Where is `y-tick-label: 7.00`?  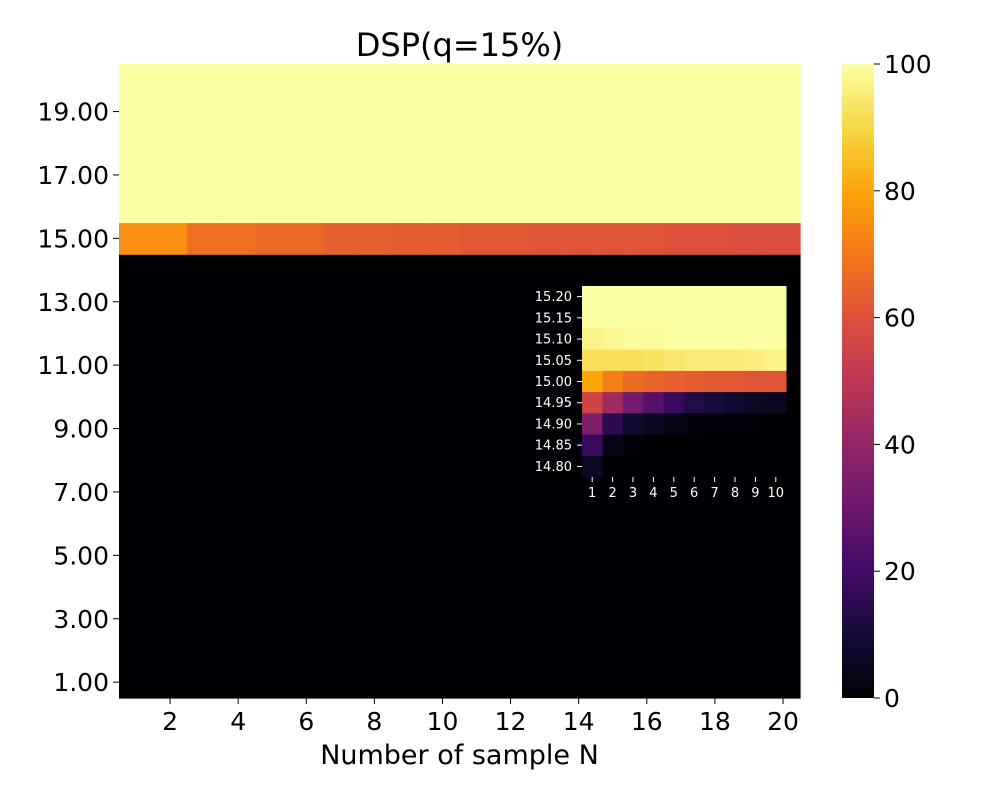
y-tick-label: 7.00 is located at coordinates (81, 492).